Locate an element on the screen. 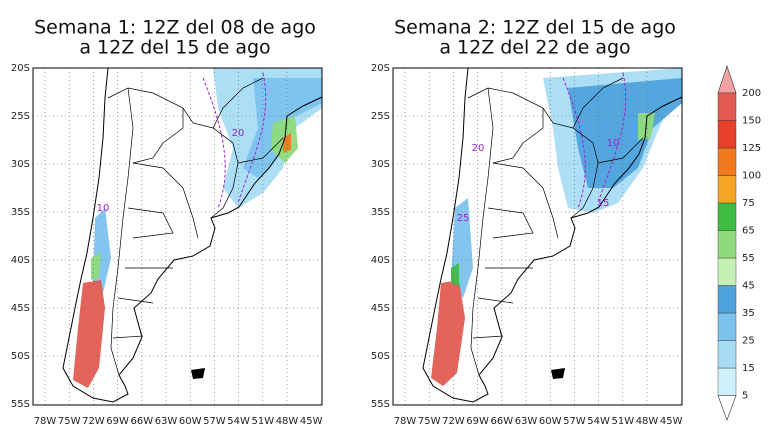 The width and height of the screenshot is (768, 432). colorbar-label: 25 is located at coordinates (748, 341).